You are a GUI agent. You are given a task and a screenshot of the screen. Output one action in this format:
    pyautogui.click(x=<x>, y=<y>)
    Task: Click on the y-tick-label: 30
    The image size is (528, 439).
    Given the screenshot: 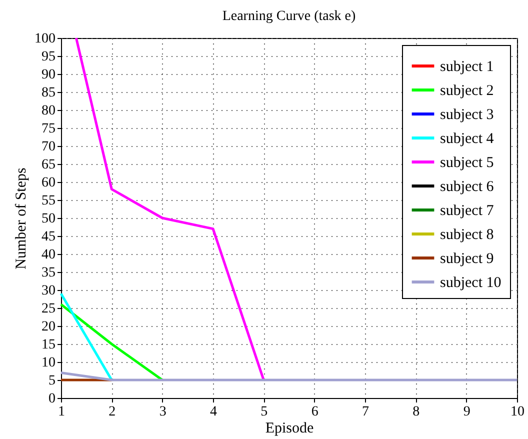 What is the action you would take?
    pyautogui.click(x=49, y=291)
    